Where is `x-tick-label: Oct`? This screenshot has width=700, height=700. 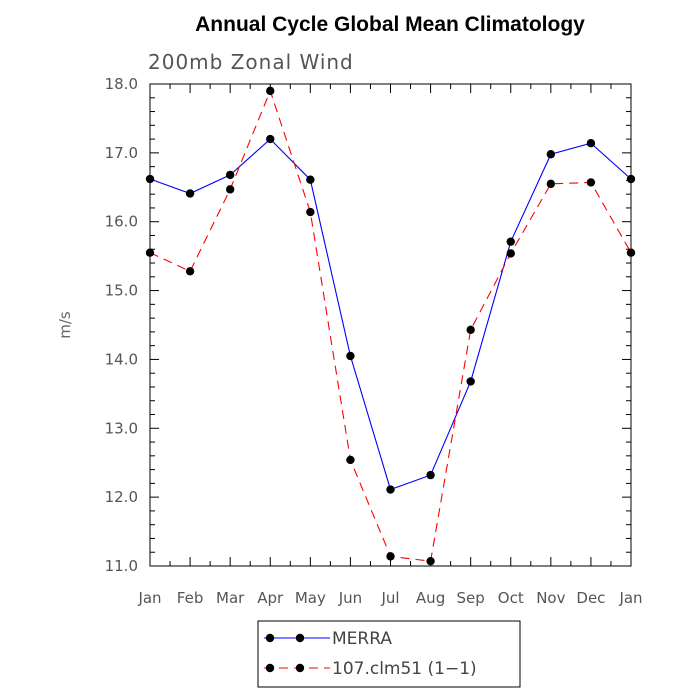 x-tick-label: Oct is located at coordinates (511, 598).